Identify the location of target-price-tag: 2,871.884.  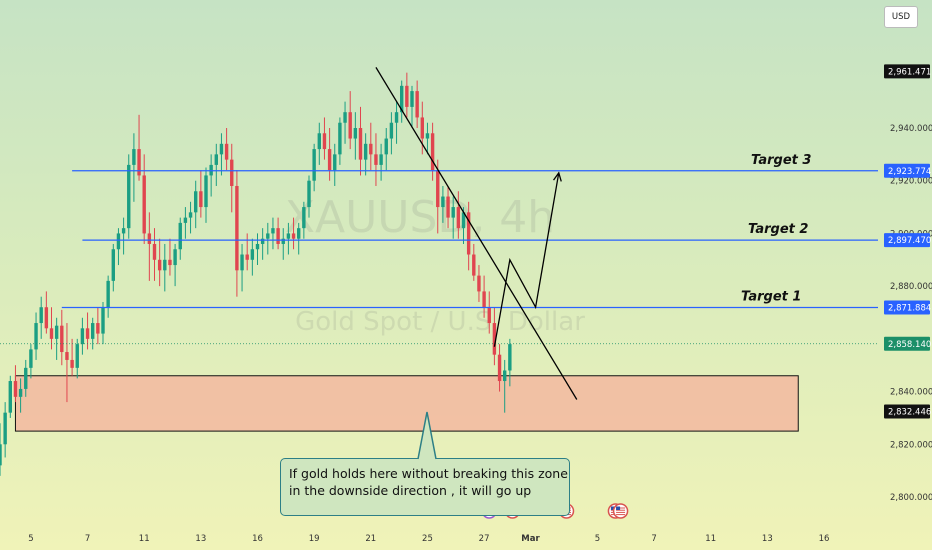
(907, 307).